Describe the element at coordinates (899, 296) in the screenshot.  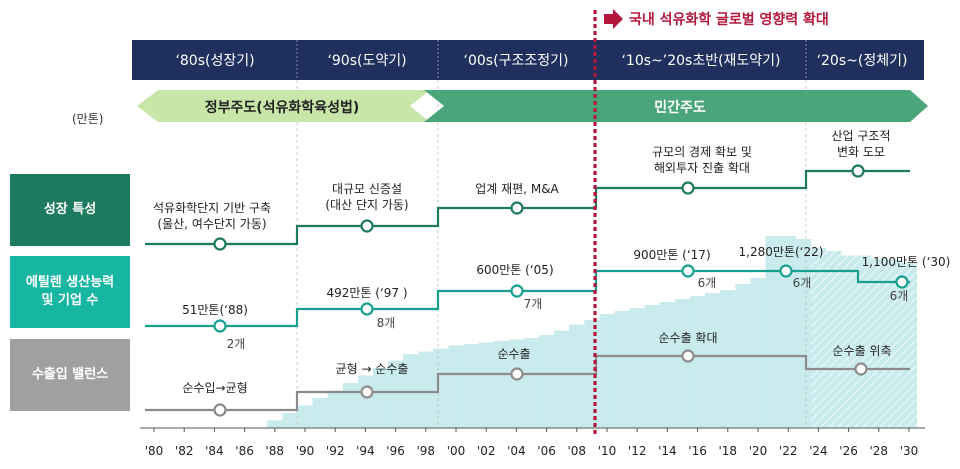
I see `capacity-firms-30: 6개` at that location.